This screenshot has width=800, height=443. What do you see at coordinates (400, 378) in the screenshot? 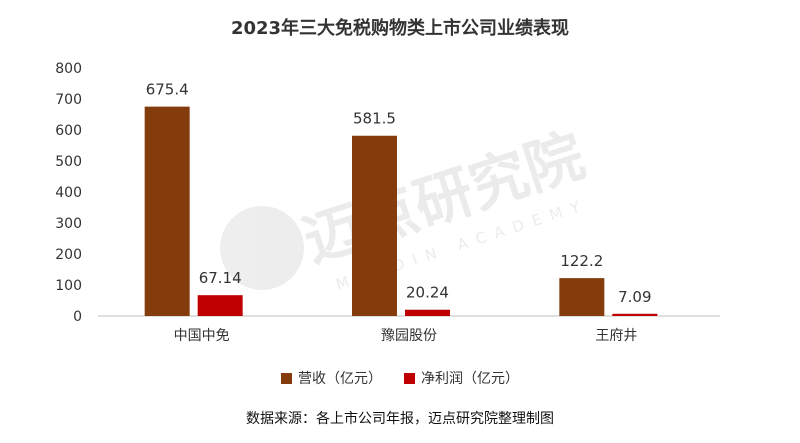
I see `chart-legend: 营收（亿元） 净利润（亿元）` at bounding box center [400, 378].